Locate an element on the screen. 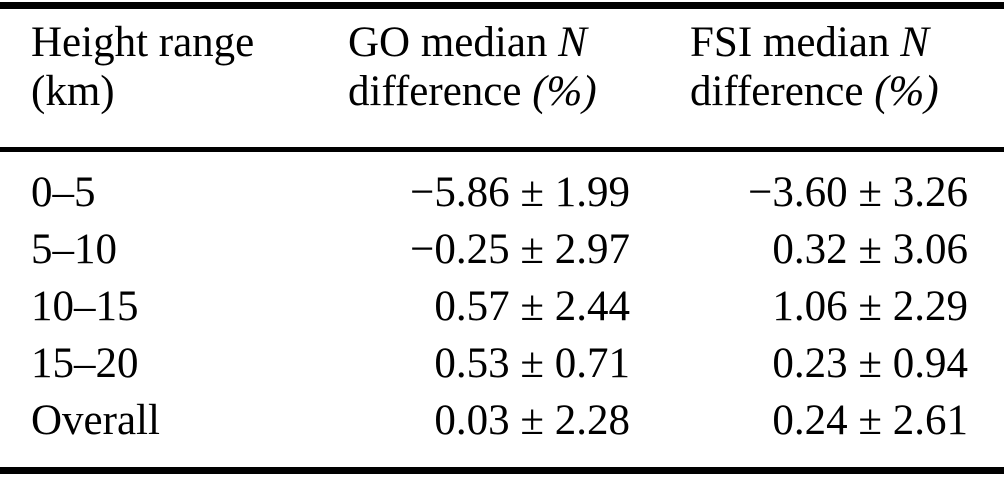  header-go-text: GO median is located at coordinates (448, 42).